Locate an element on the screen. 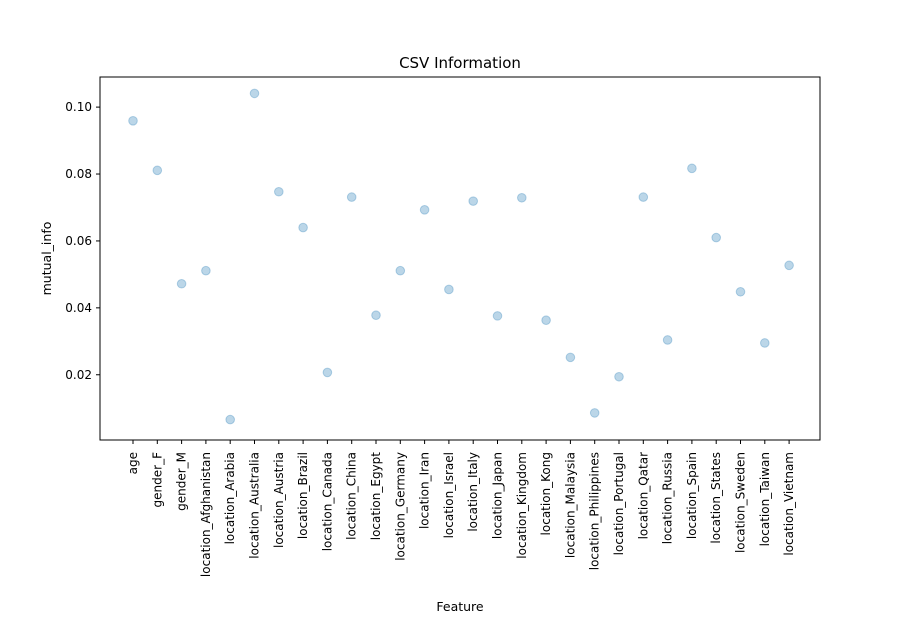 The image size is (911, 639). x-tick-label: location_Israel is located at coordinates (449, 495).